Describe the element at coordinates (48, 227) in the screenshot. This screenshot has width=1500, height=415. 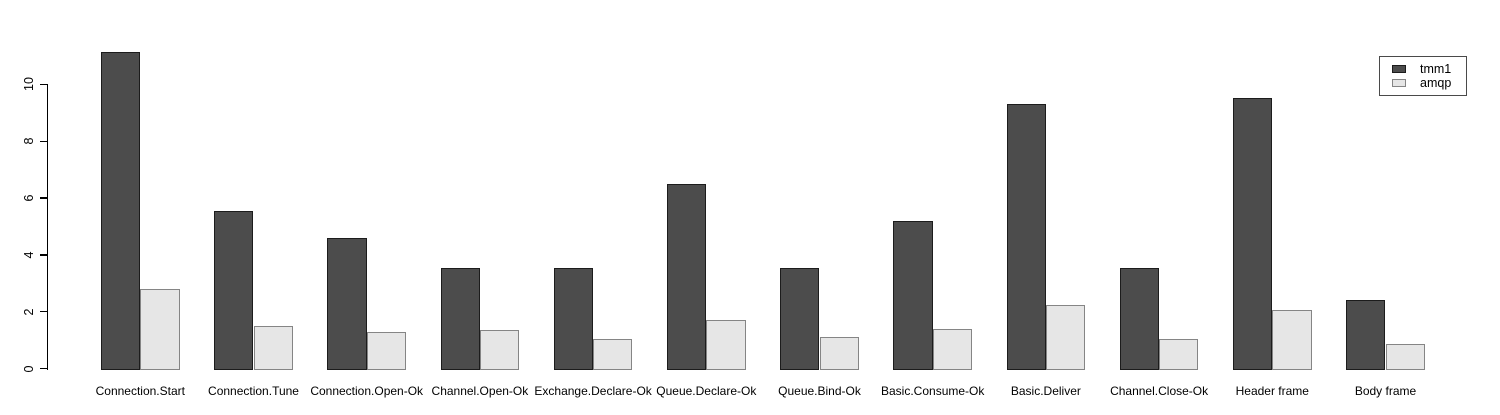
I see `y-axis-line` at that location.